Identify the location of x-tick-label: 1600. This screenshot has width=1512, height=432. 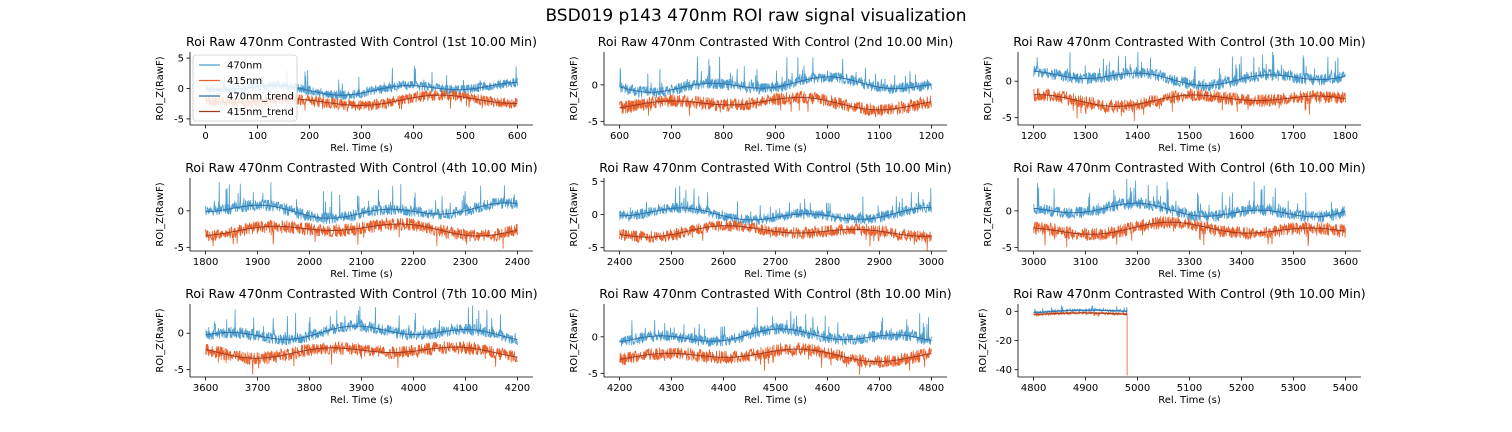
(1241, 136).